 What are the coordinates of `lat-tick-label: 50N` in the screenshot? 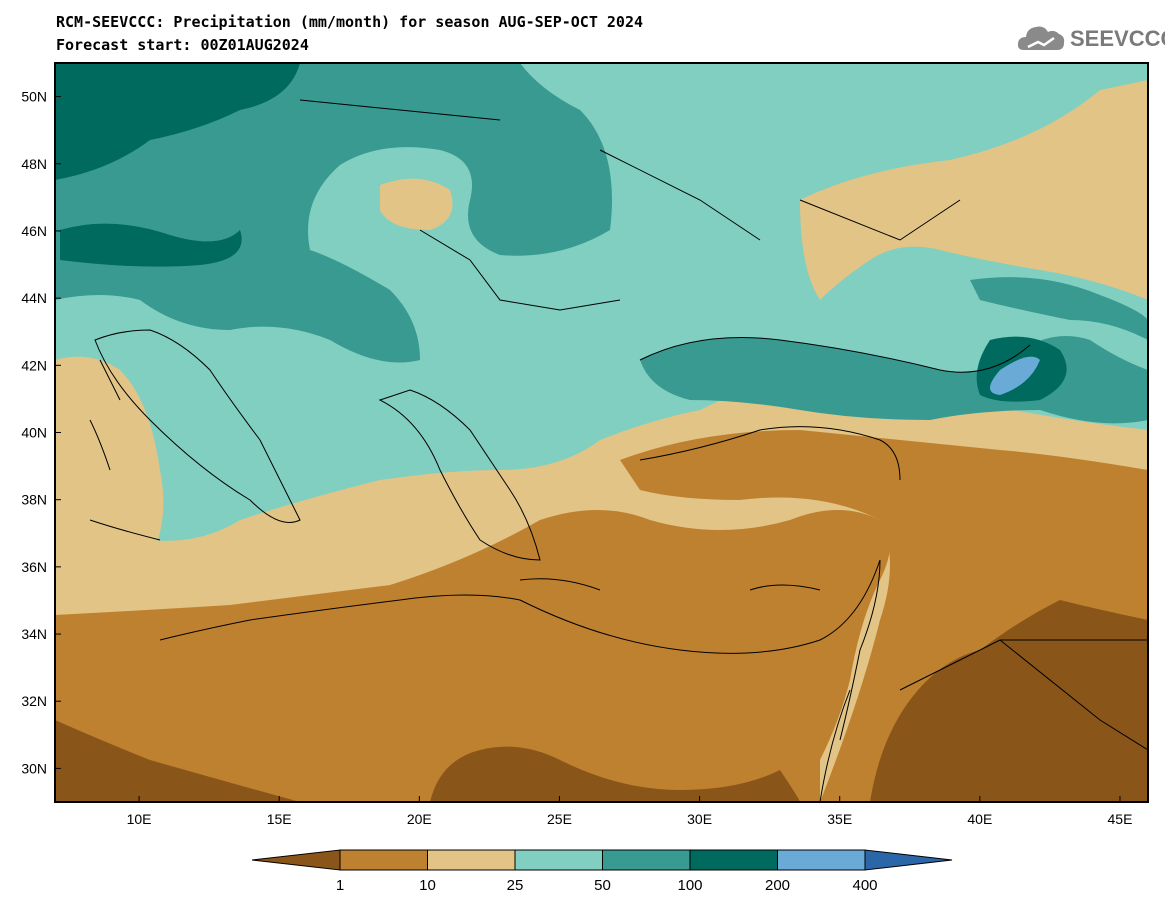 It's located at (34, 97).